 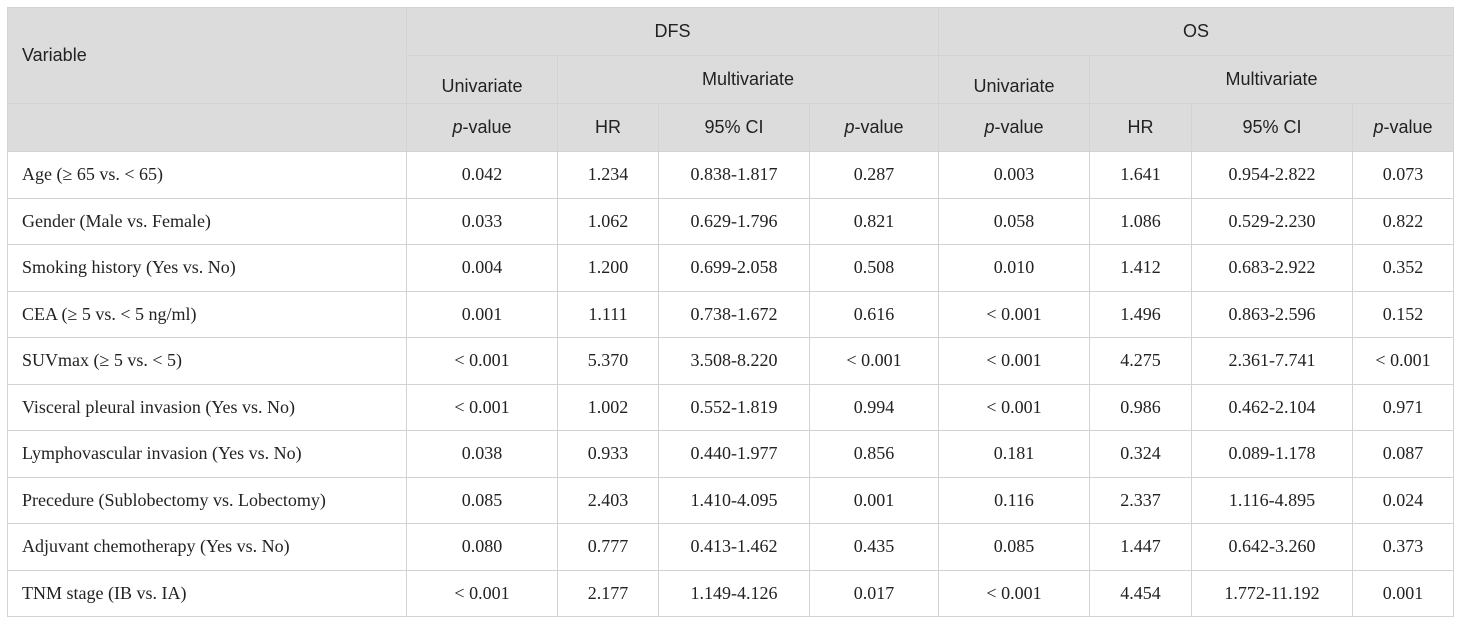 I want to click on cell-os-p: 0.152, so click(x=1403, y=314).